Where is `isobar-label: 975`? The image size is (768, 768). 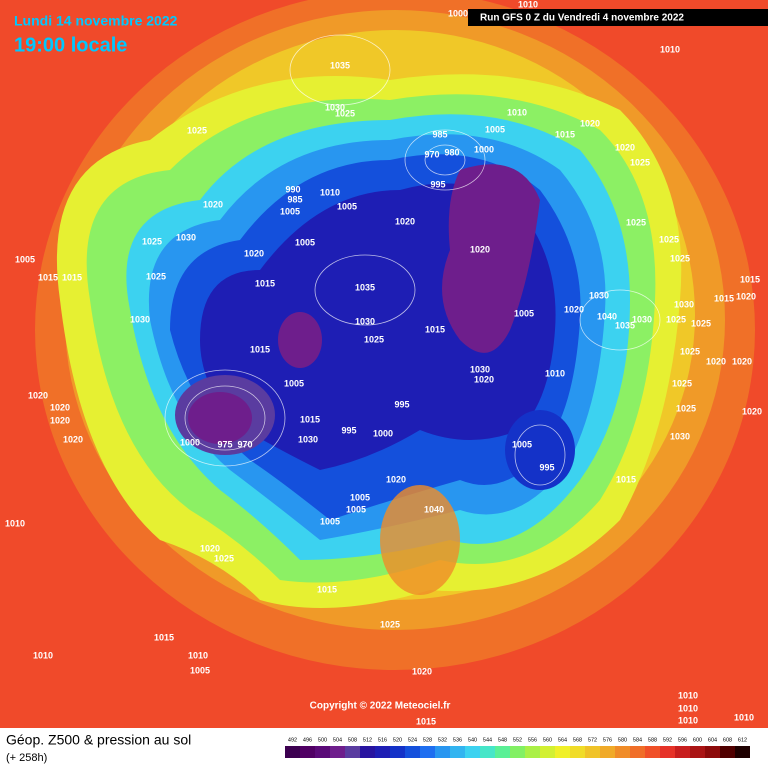
isobar-label: 975 is located at coordinates (224, 444).